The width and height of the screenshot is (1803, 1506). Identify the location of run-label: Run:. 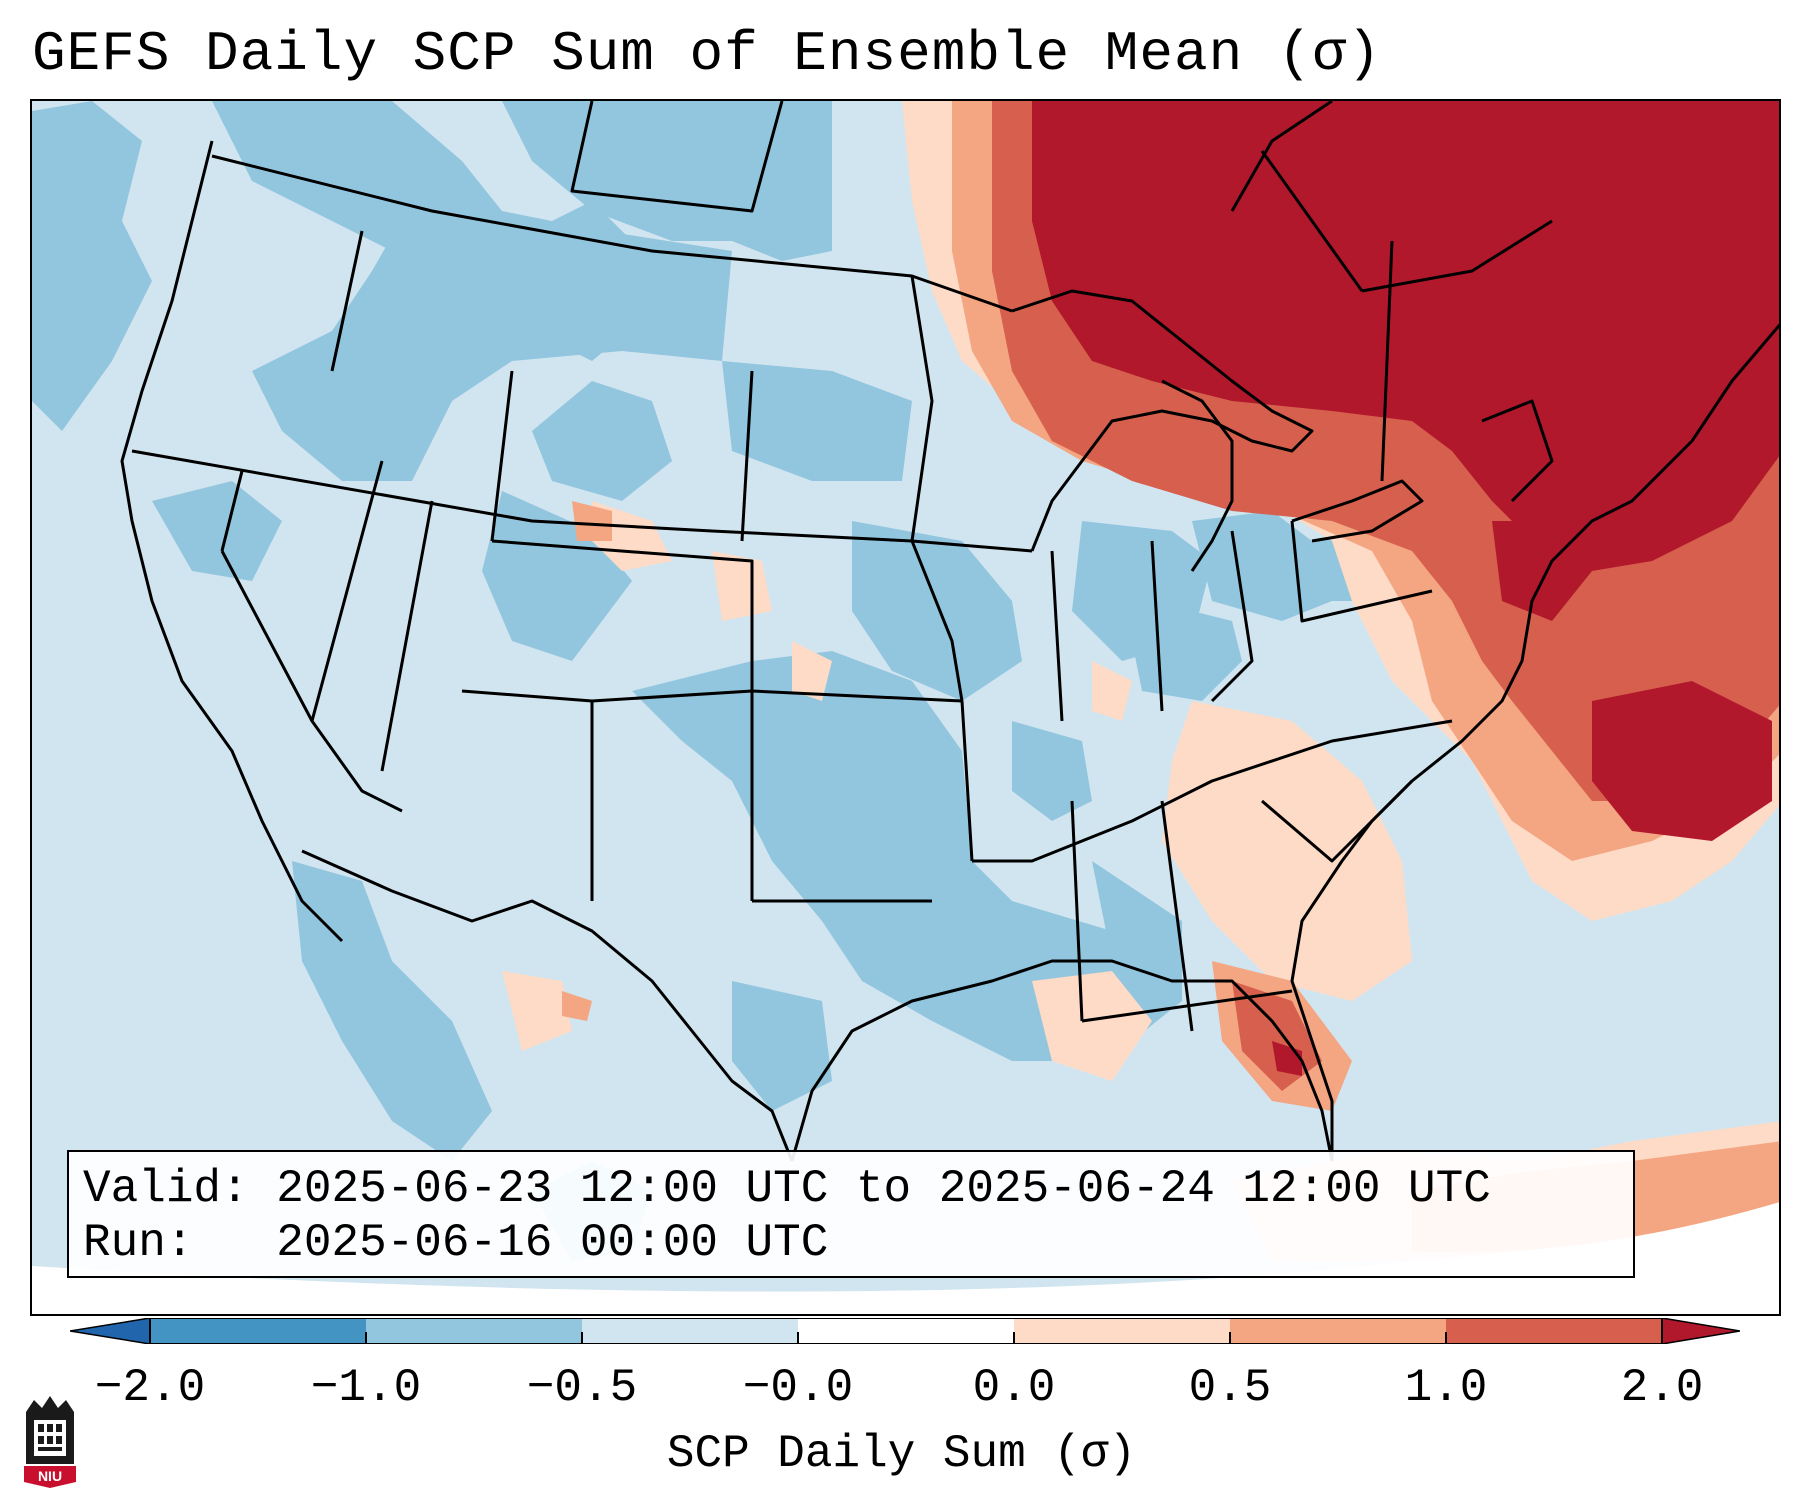
(138, 1243).